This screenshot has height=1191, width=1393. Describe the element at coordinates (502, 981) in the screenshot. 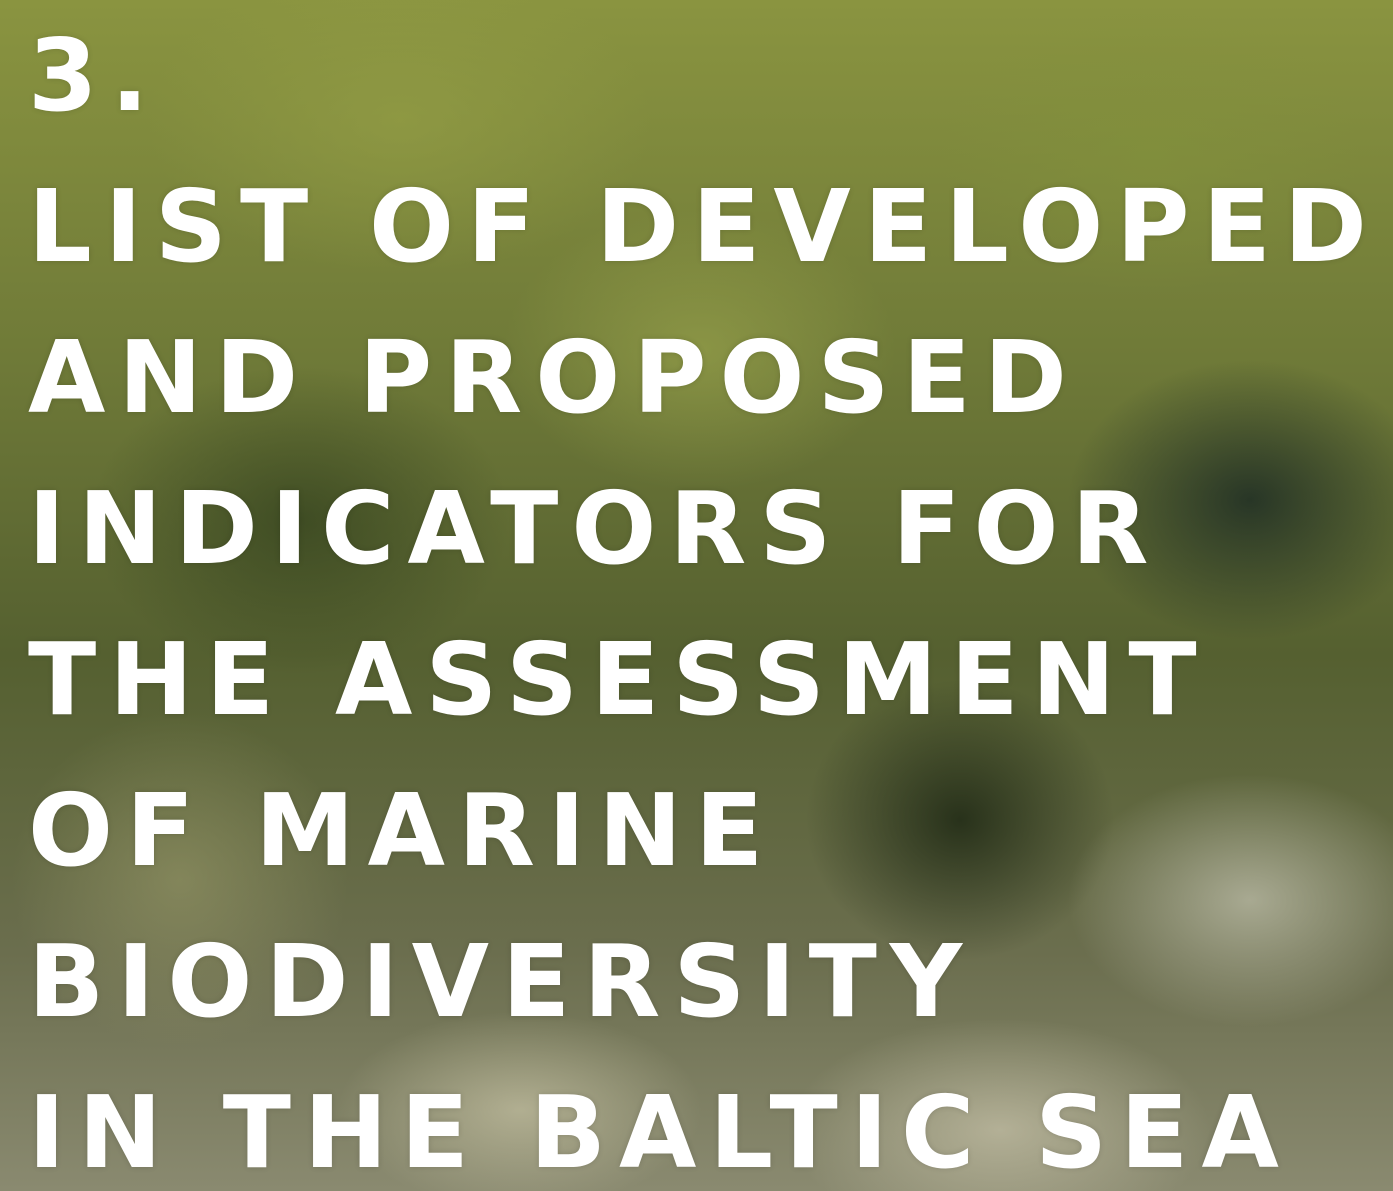

I see `title-line: BIODIVERSITY` at that location.